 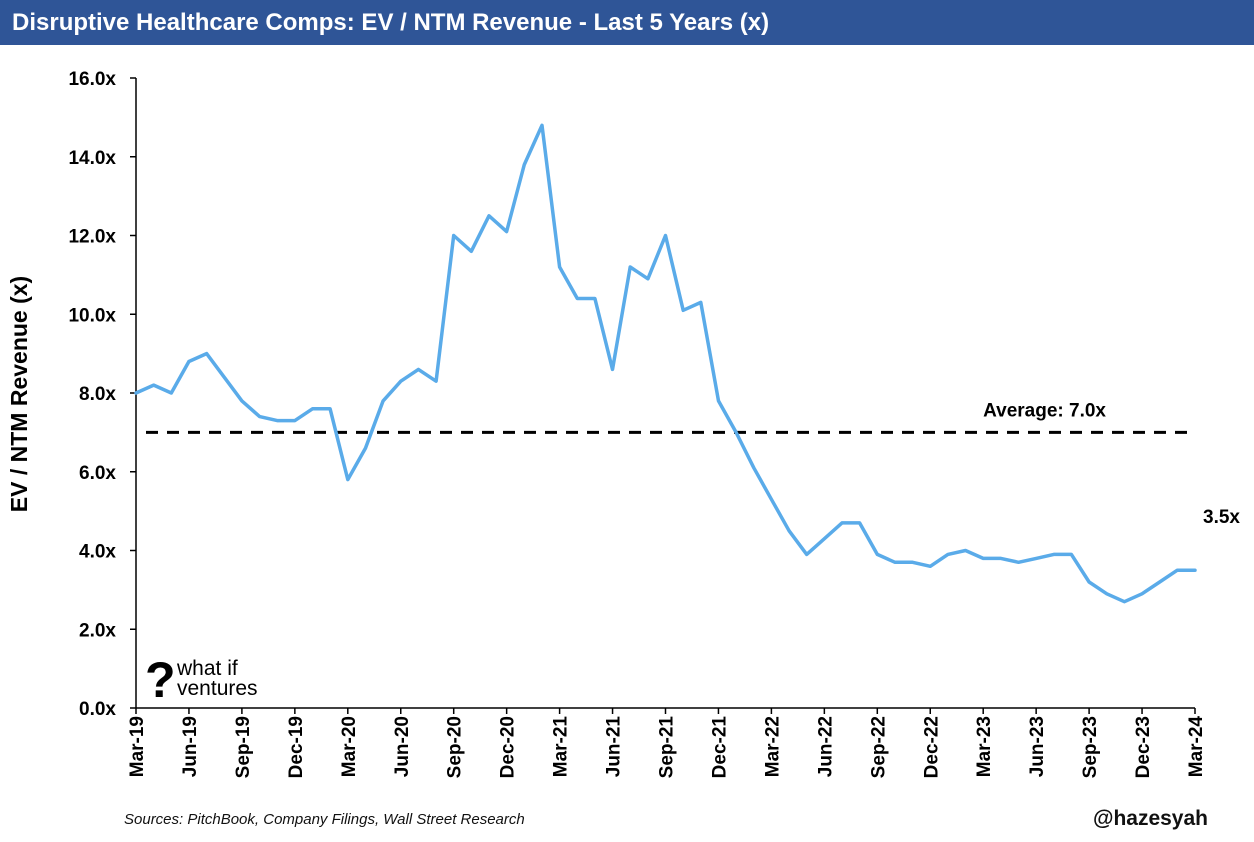 What do you see at coordinates (137, 746) in the screenshot?
I see `x-tick-label: Mar-19` at bounding box center [137, 746].